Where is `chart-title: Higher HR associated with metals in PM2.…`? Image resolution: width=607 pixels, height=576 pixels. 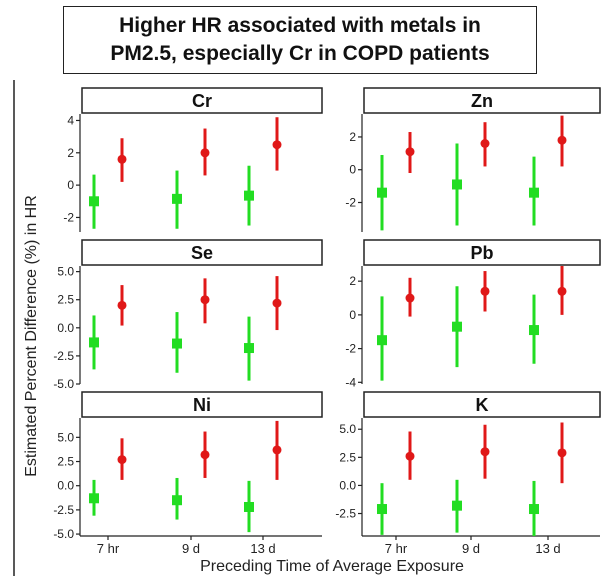 chart-title: Higher HR associated with metals in PM2.… is located at coordinates (300, 40).